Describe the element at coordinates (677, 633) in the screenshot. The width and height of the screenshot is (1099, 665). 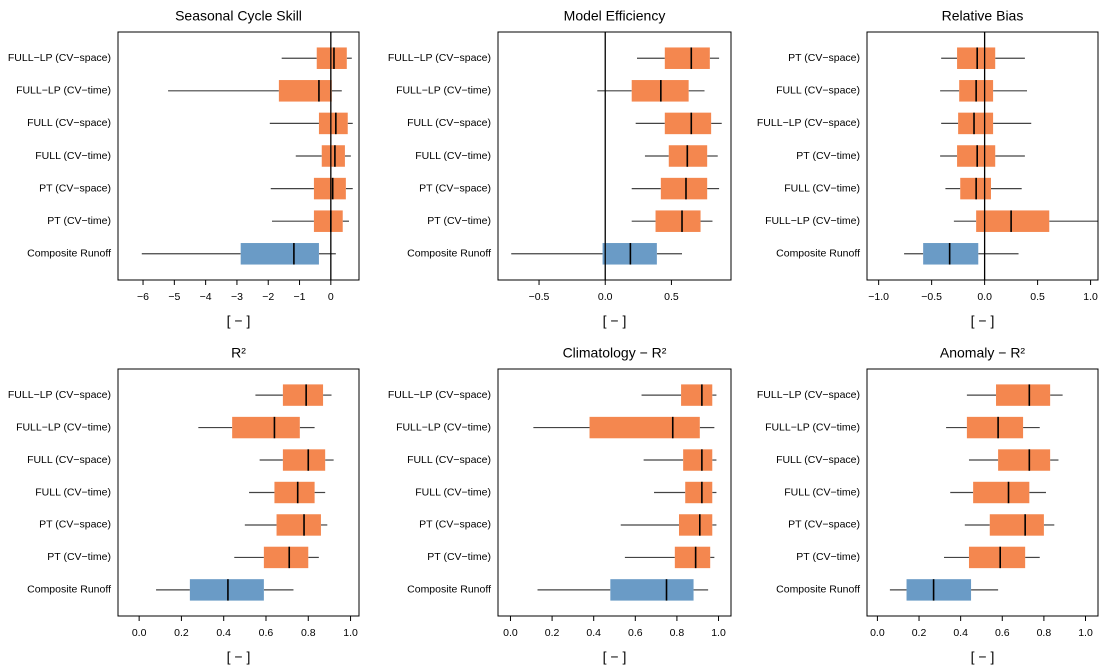
I see `x-tick-label: 0.8` at that location.